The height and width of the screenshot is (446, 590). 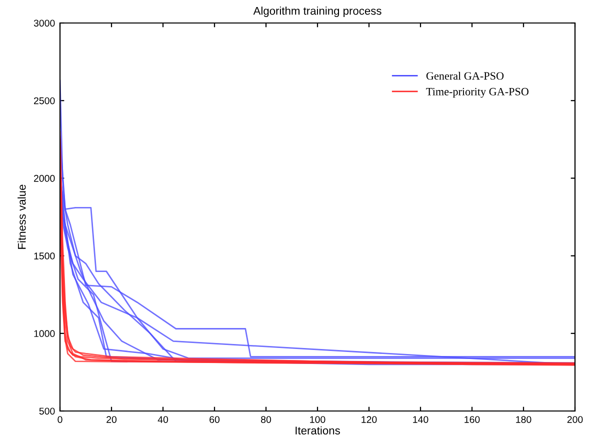 I want to click on x-tick-label: 20, so click(x=111, y=419).